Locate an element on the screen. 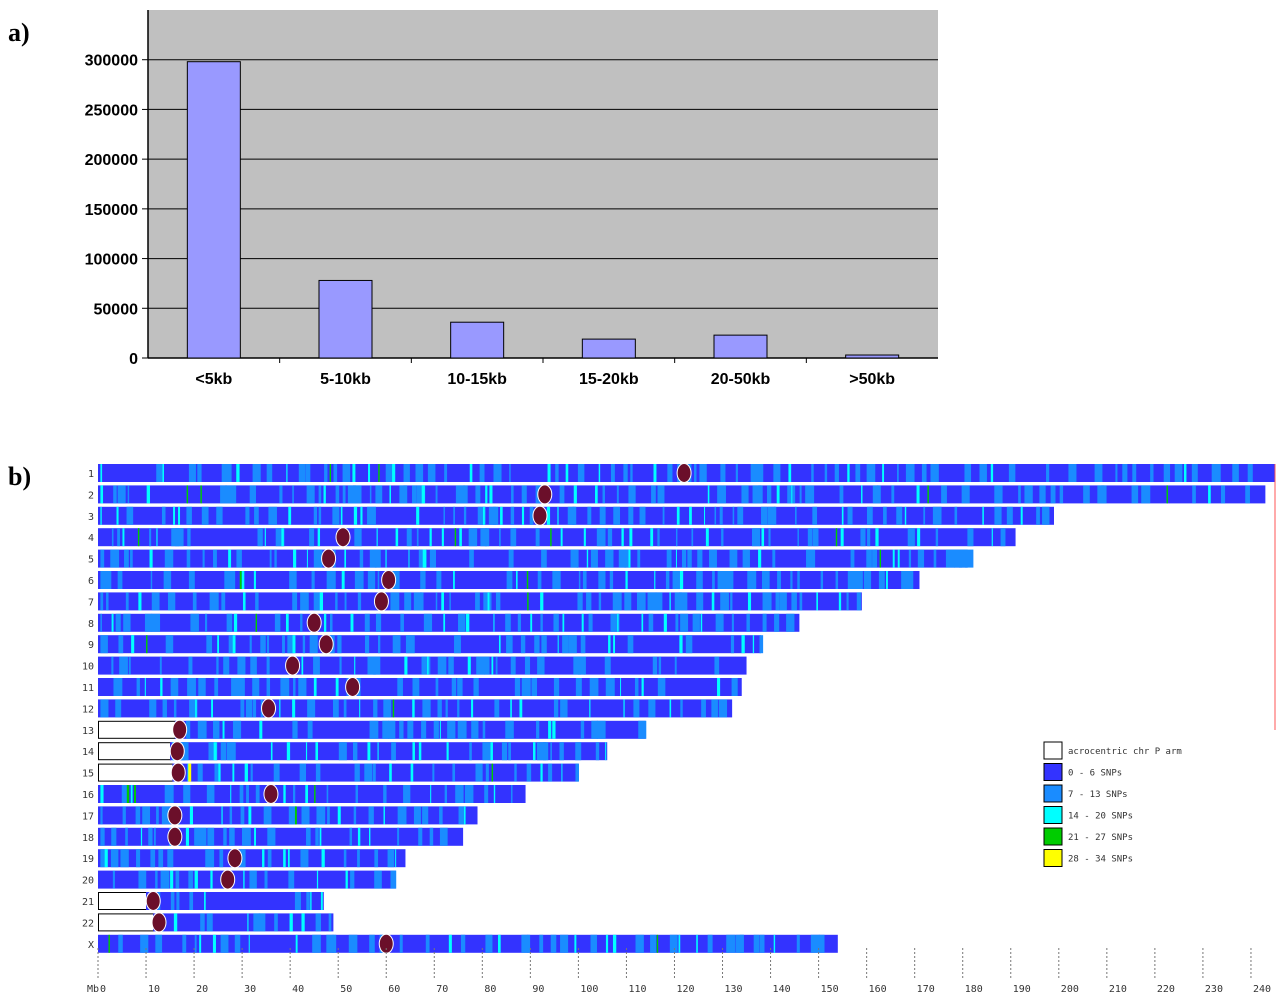  panel-b-label: b) is located at coordinates (20, 476).